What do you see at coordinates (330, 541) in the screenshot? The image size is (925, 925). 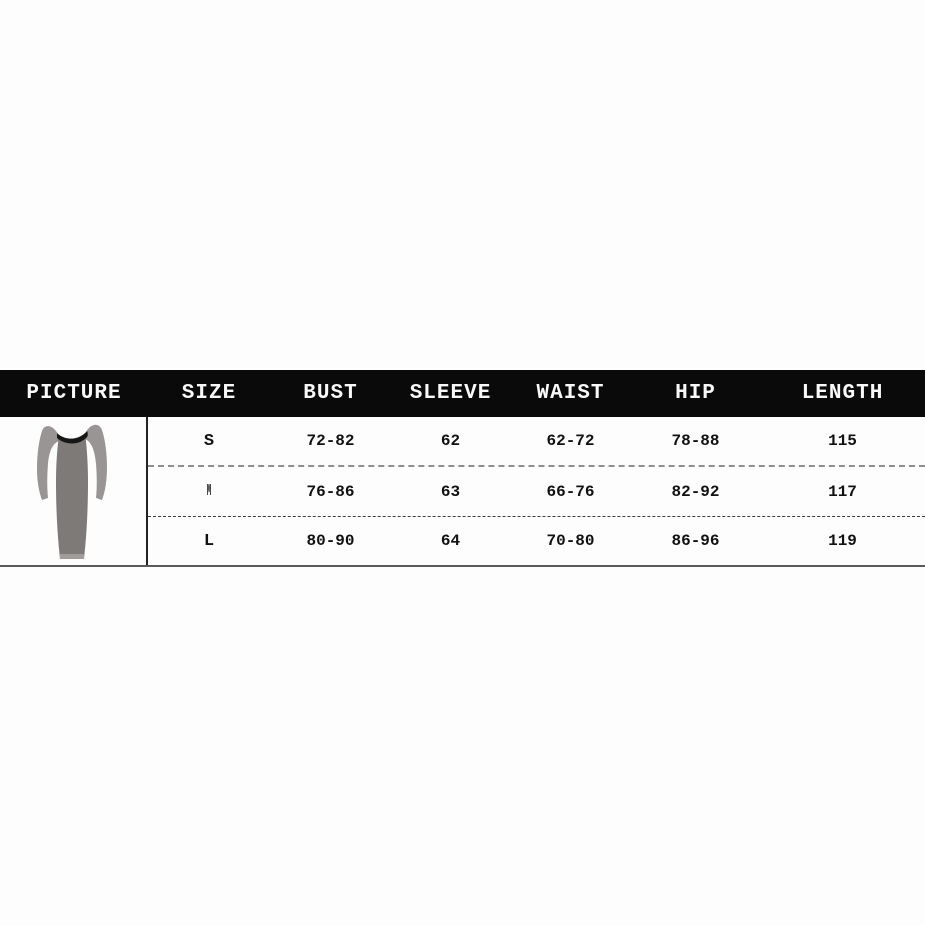 I see `bust-cell: 80-90` at bounding box center [330, 541].